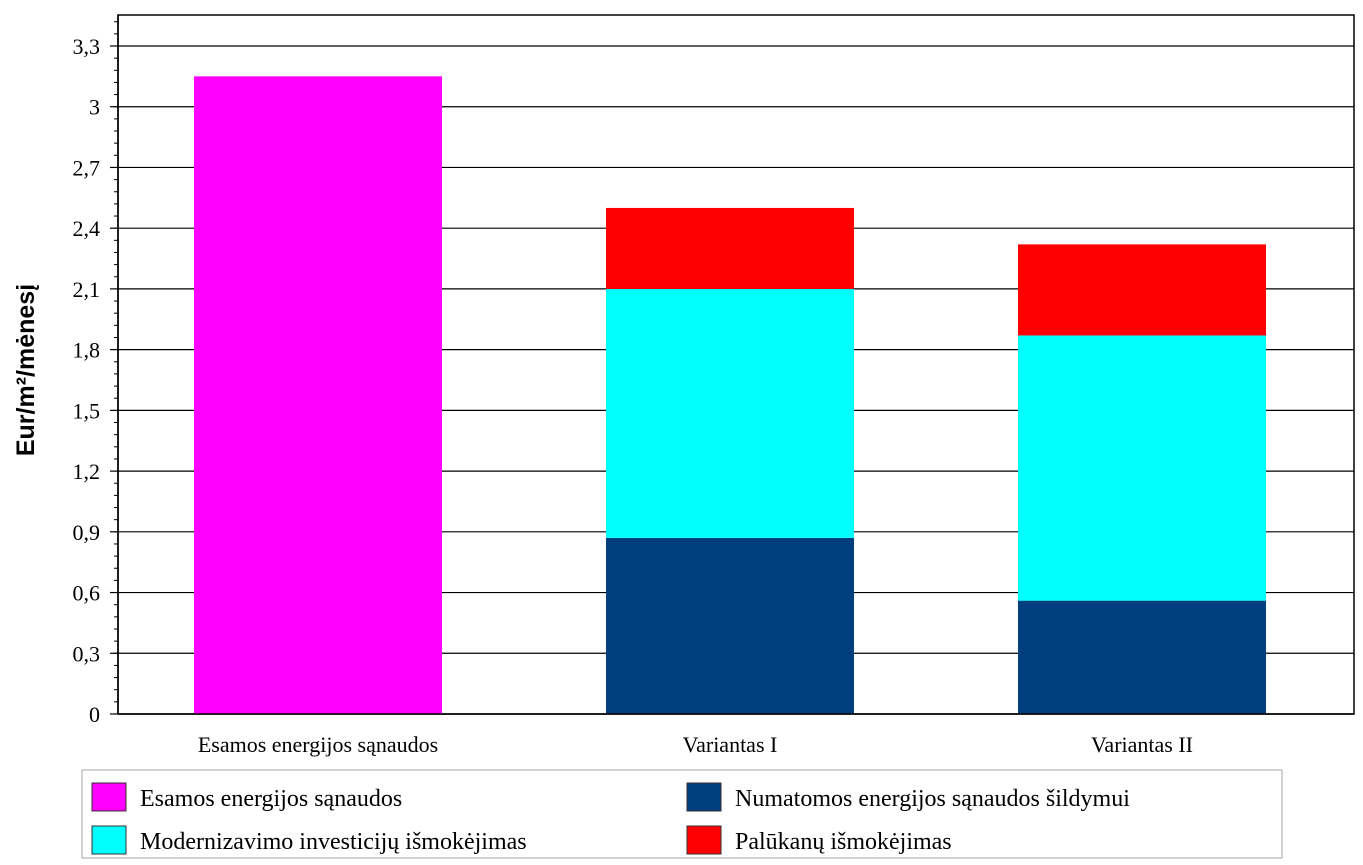 This screenshot has height=865, width=1363. What do you see at coordinates (1142, 744) in the screenshot?
I see `x-category-label: Variantas II` at bounding box center [1142, 744].